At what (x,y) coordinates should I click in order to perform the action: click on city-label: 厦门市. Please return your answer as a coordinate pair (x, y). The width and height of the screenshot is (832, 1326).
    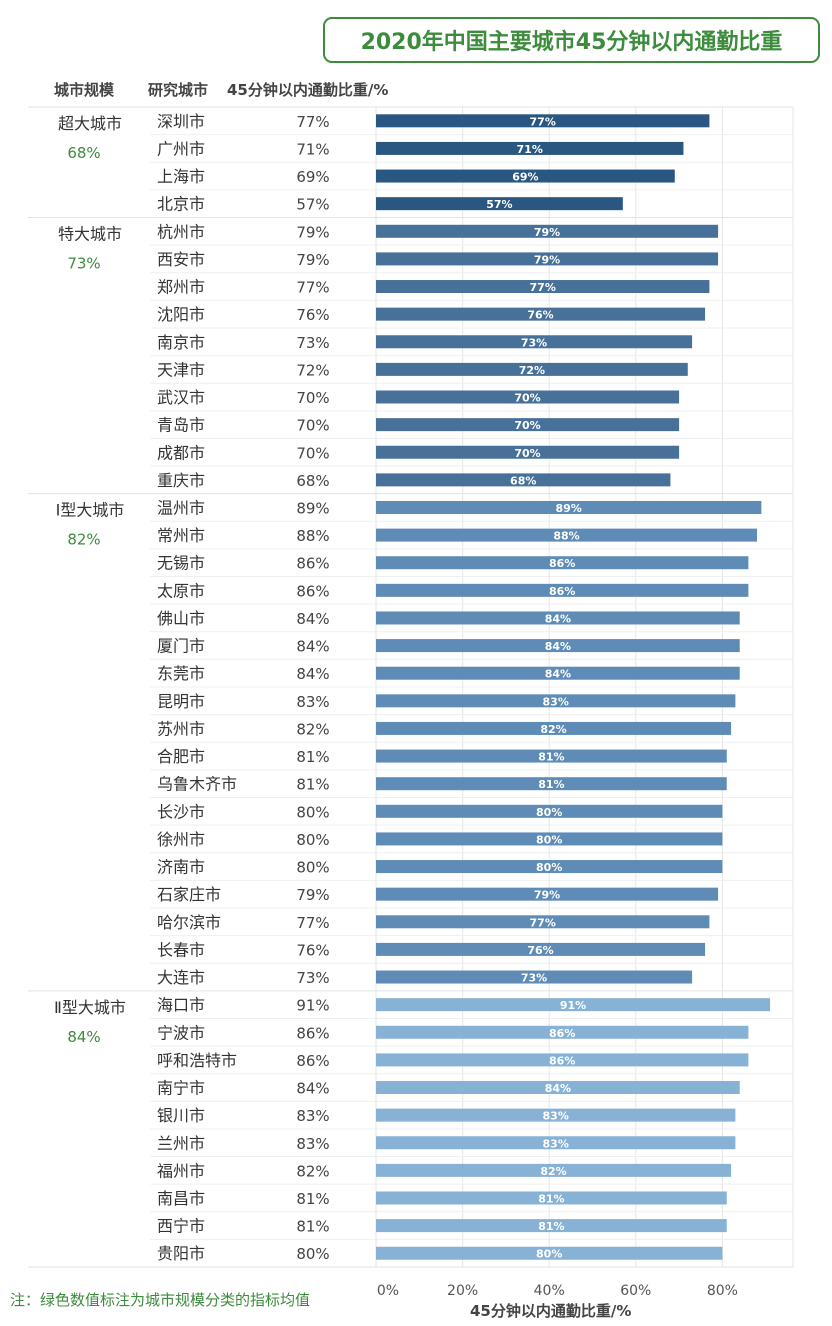
    Looking at the image, I should click on (181, 646).